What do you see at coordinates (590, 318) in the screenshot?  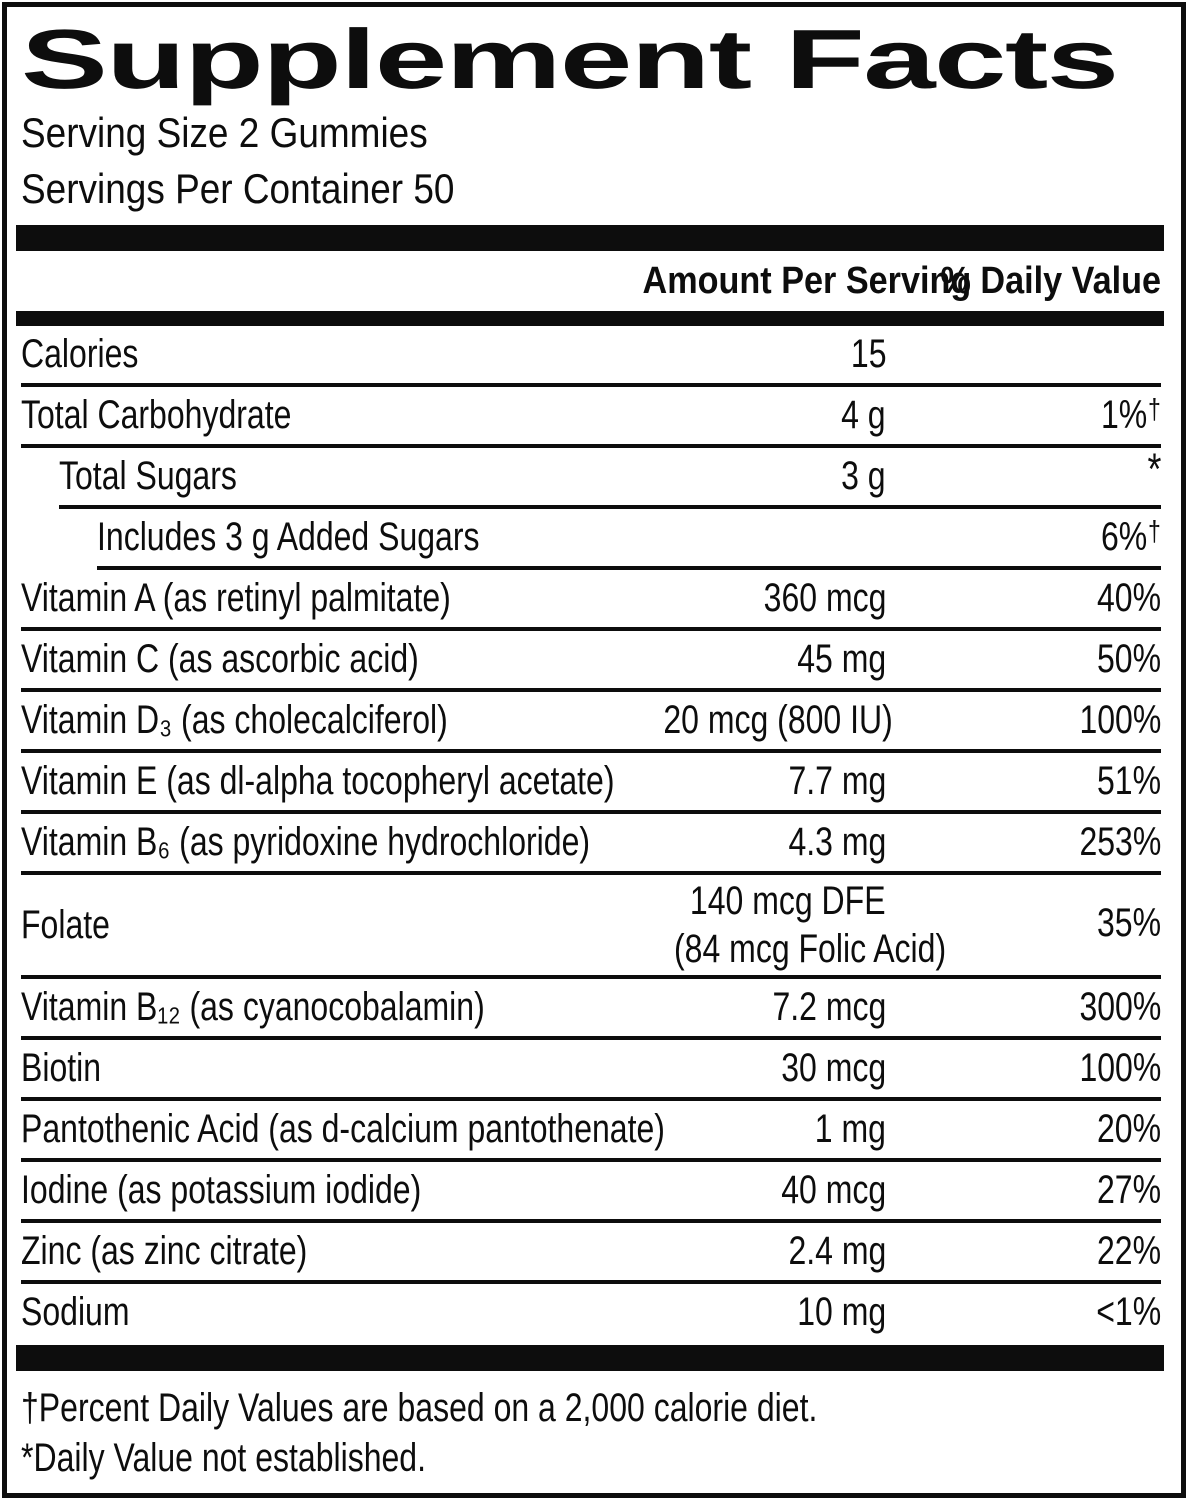 I see `header-divider` at bounding box center [590, 318].